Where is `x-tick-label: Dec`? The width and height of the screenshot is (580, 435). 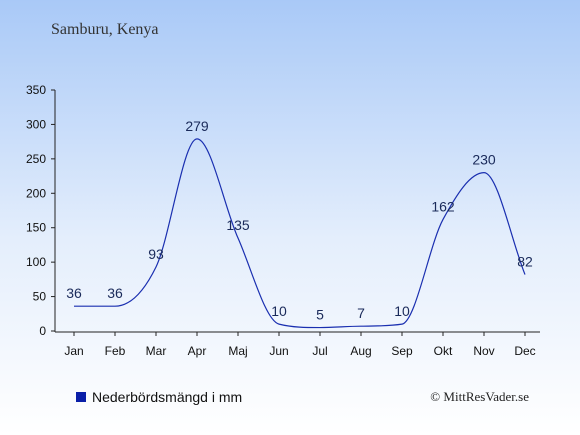 x-tick-label: Dec is located at coordinates (524, 351).